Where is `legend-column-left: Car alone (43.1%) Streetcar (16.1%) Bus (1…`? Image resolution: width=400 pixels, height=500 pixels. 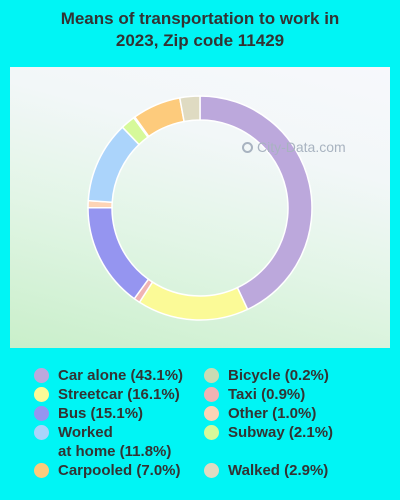
legend-column-left: Car alone (43.1%) Streetcar (16.1%) Bus (1… is located at coordinates (108, 423).